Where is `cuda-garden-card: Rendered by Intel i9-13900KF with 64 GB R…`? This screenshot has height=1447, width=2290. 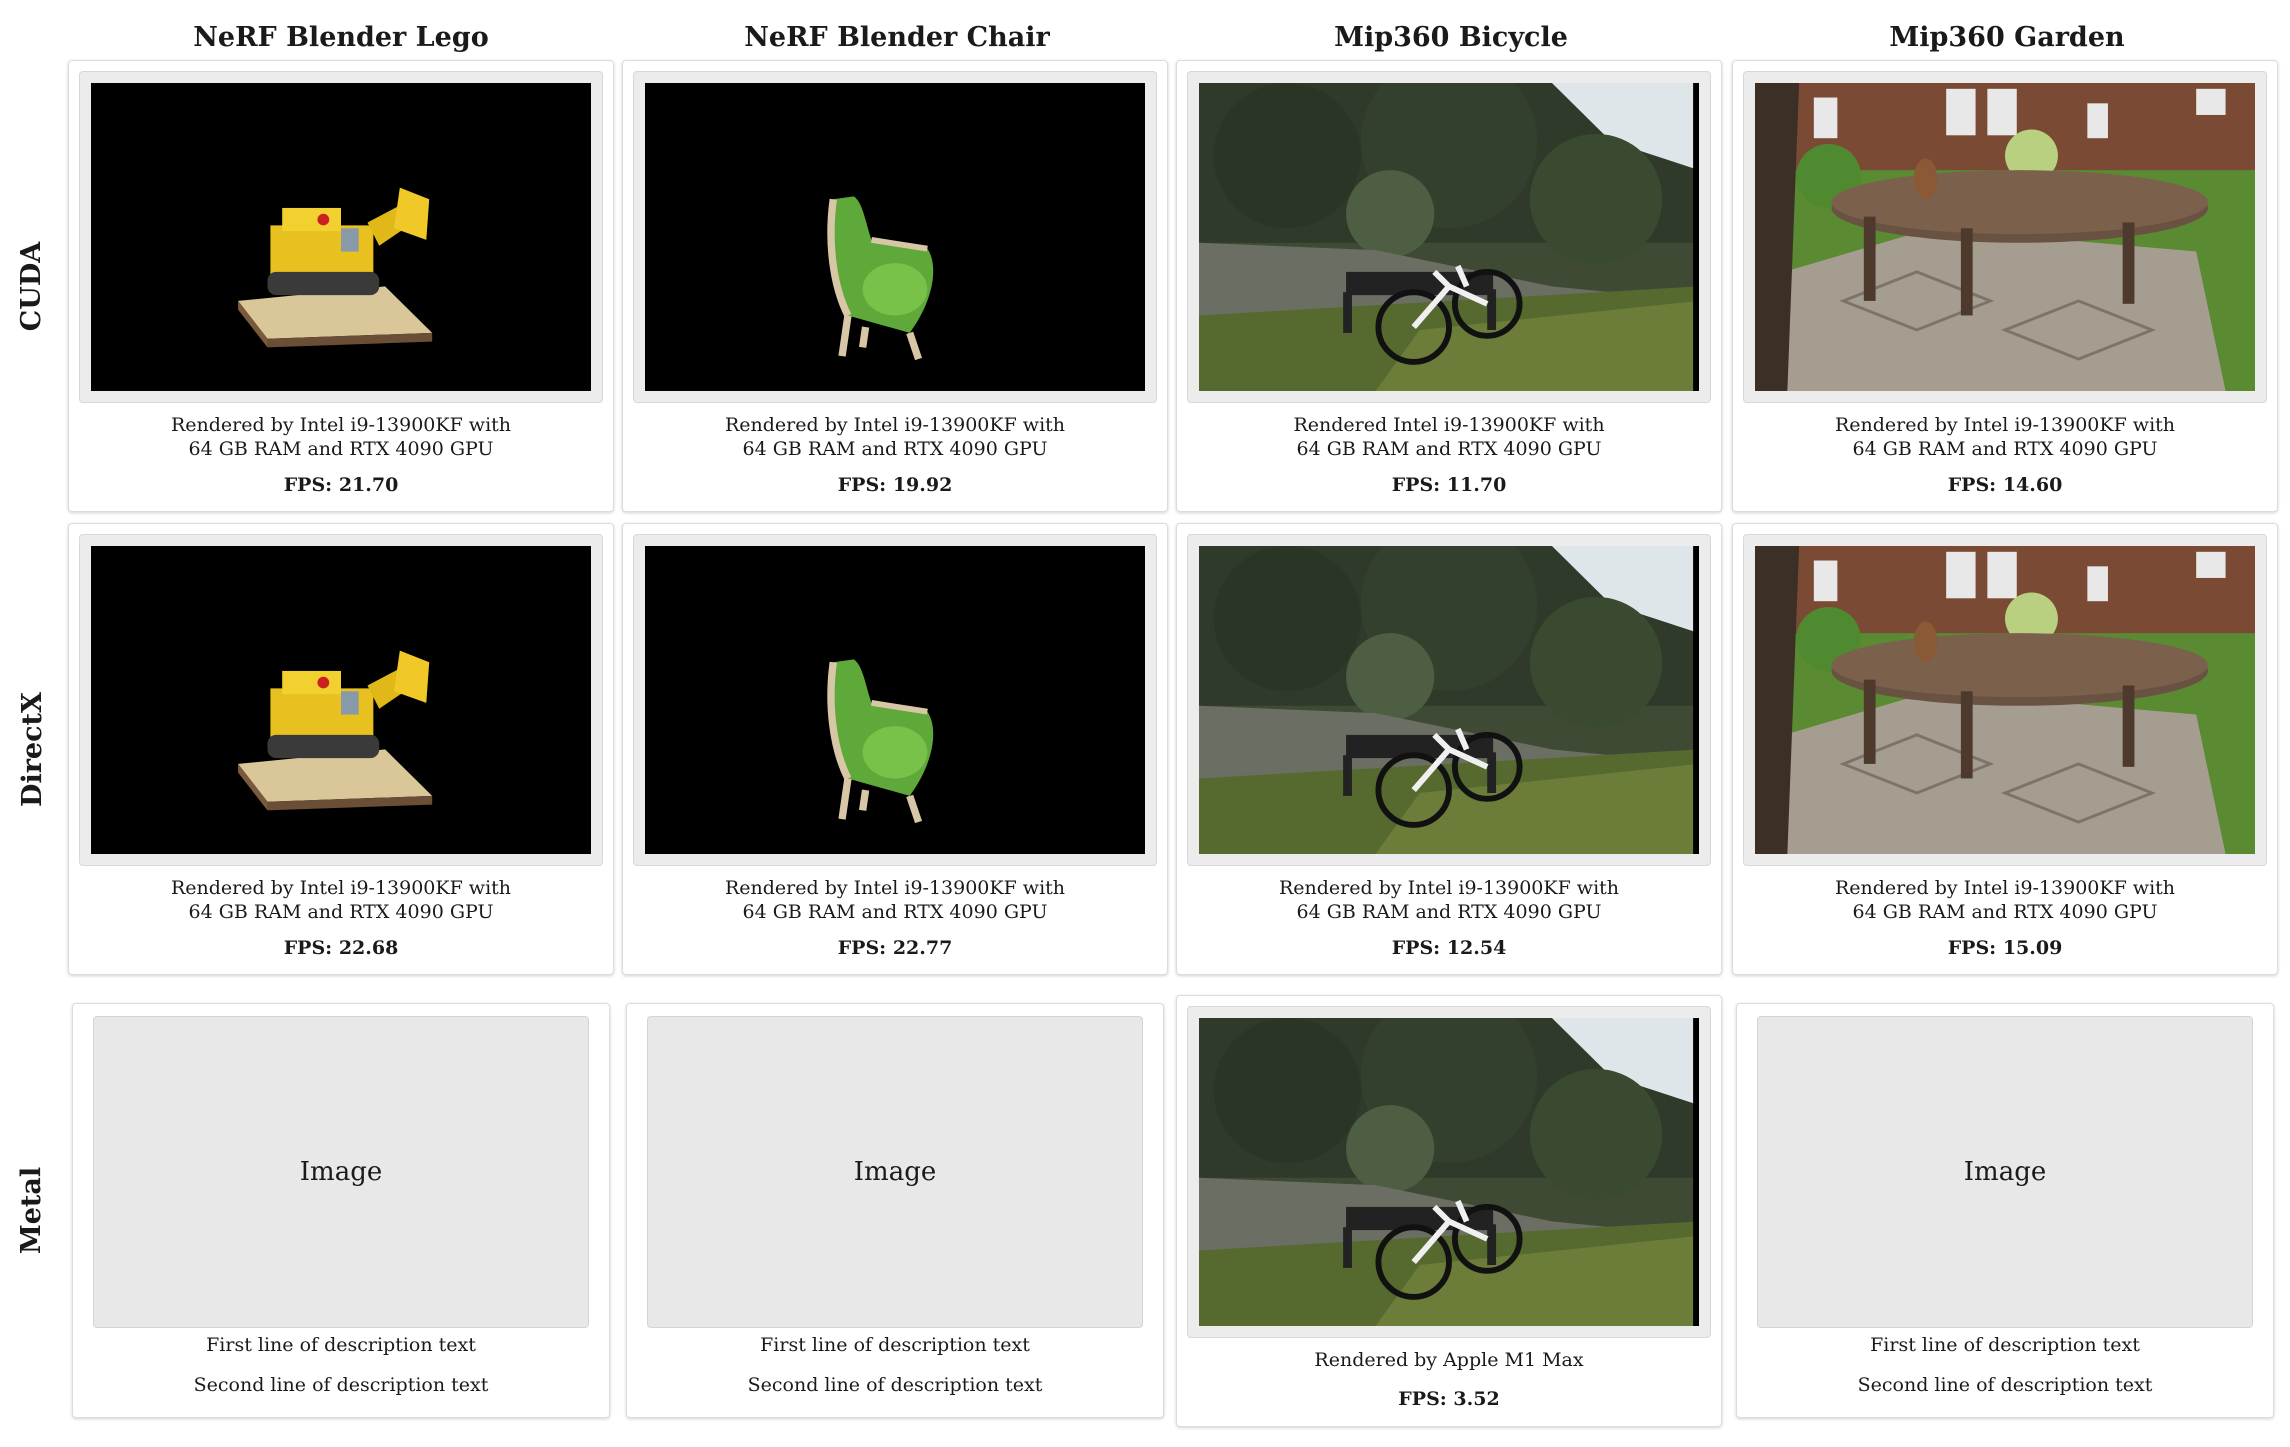
cuda-garden-card: Rendered by Intel i9-13900KF with 64 GB R… is located at coordinates (2005, 286).